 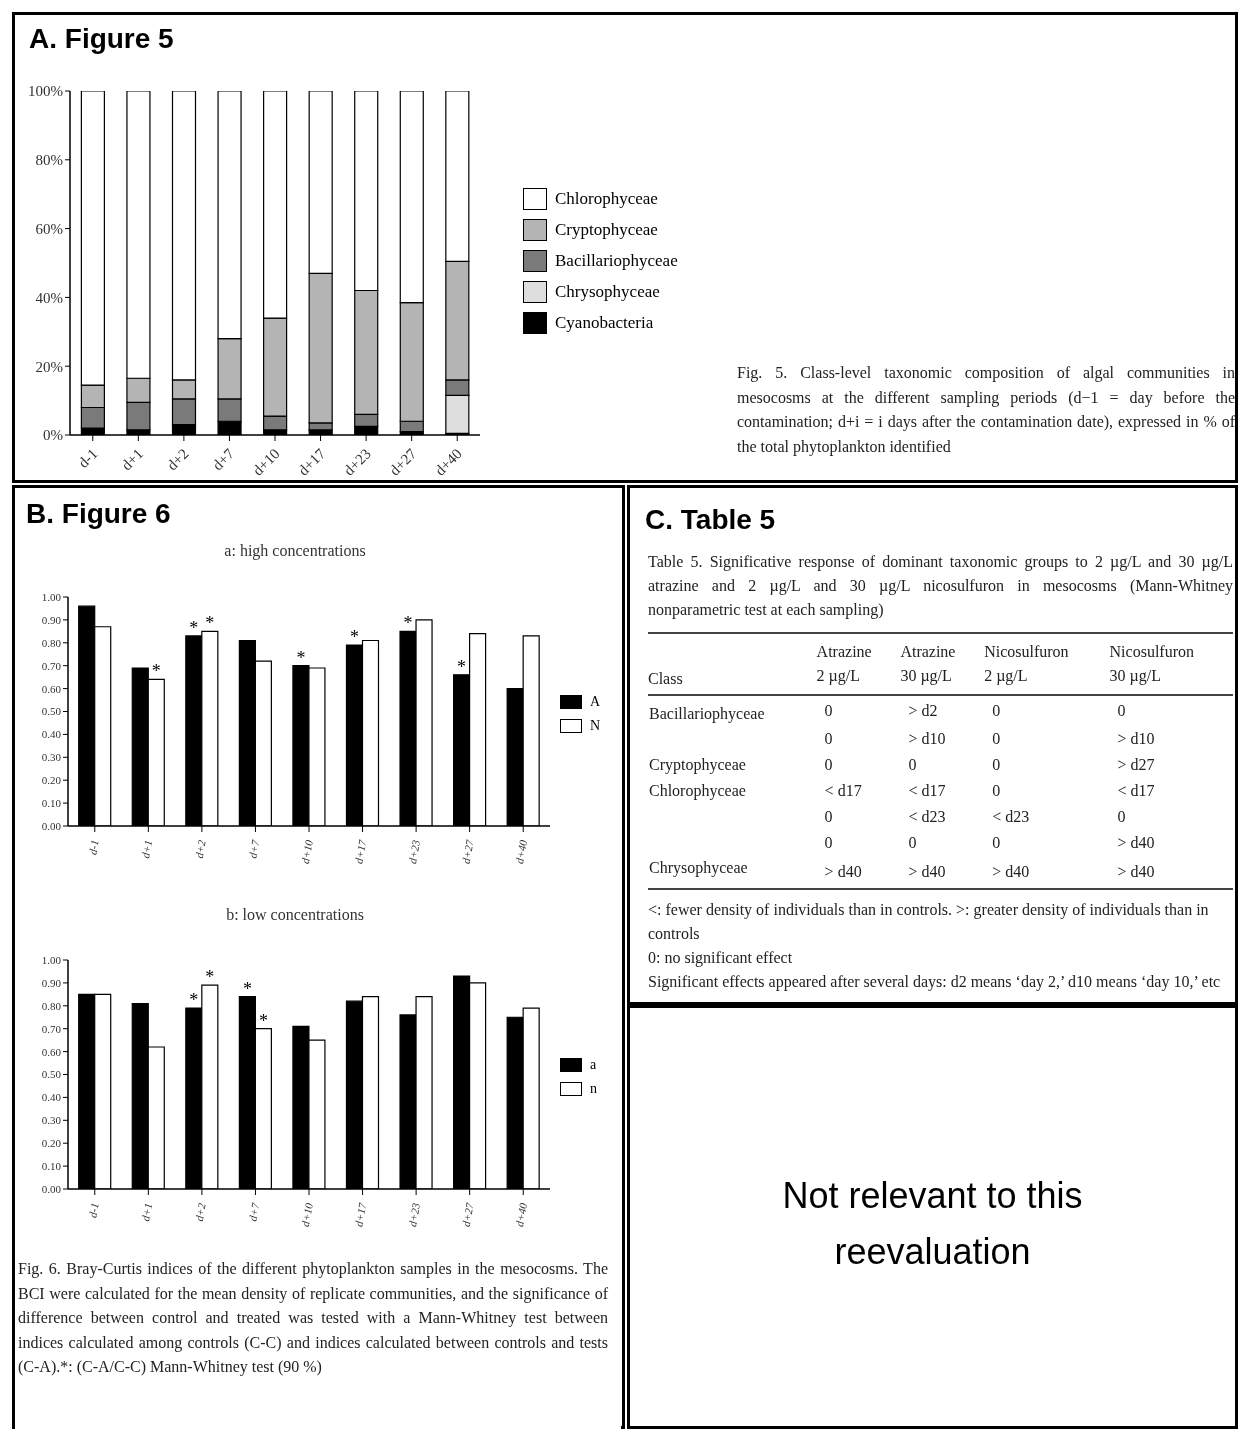 What do you see at coordinates (666, 679) in the screenshot?
I see `text: Class` at bounding box center [666, 679].